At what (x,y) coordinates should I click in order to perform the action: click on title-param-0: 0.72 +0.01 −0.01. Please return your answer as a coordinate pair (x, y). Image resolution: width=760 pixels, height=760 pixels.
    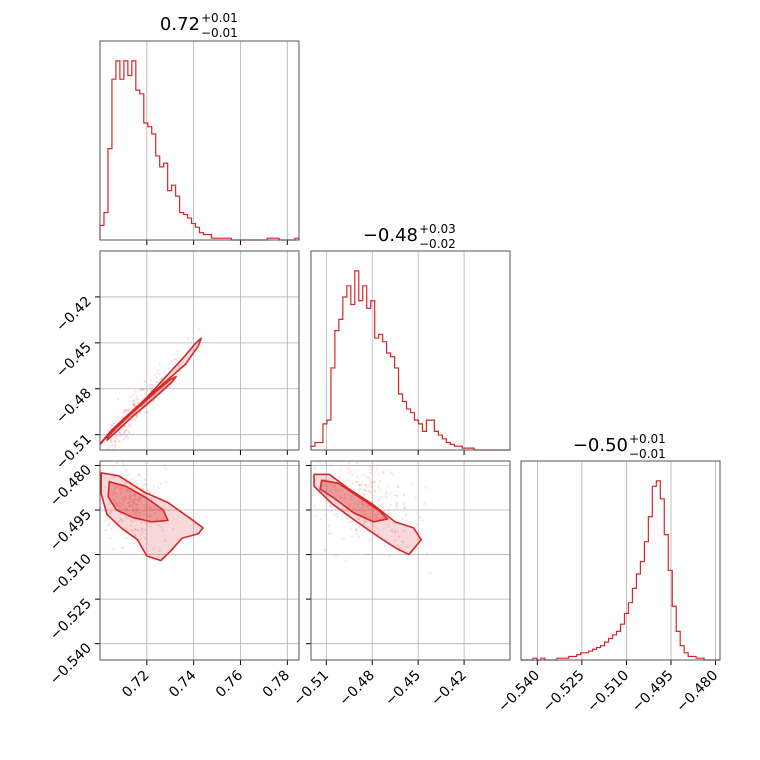
    Looking at the image, I should click on (199, 25).